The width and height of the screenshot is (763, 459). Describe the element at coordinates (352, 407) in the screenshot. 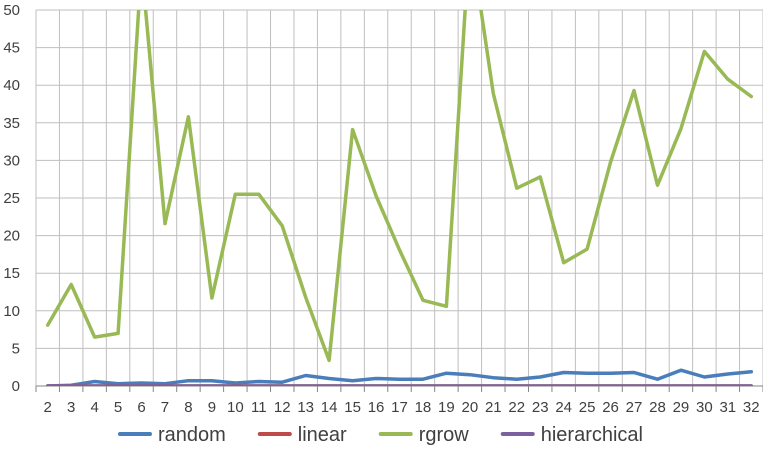

I see `x-tick-label: 15` at that location.